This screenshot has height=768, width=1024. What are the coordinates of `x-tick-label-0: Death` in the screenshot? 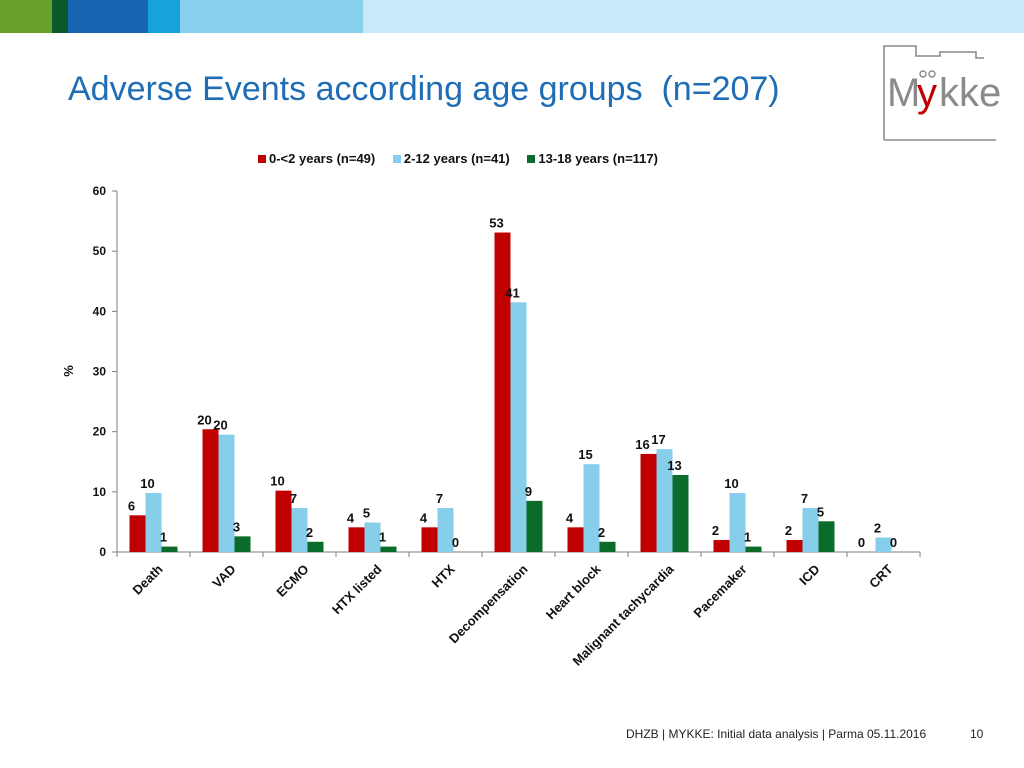 It's located at (147, 579).